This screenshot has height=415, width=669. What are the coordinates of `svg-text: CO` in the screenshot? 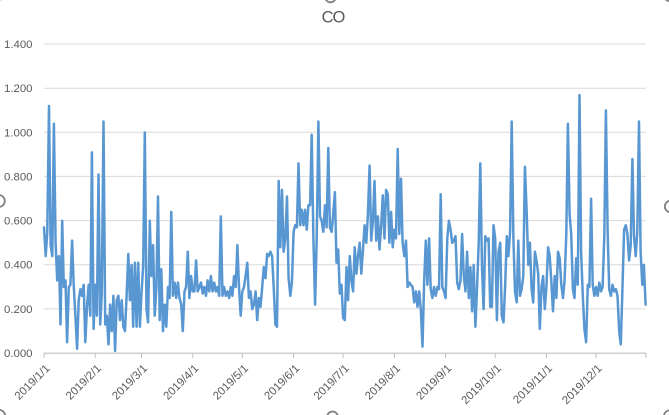 It's located at (334, 18).